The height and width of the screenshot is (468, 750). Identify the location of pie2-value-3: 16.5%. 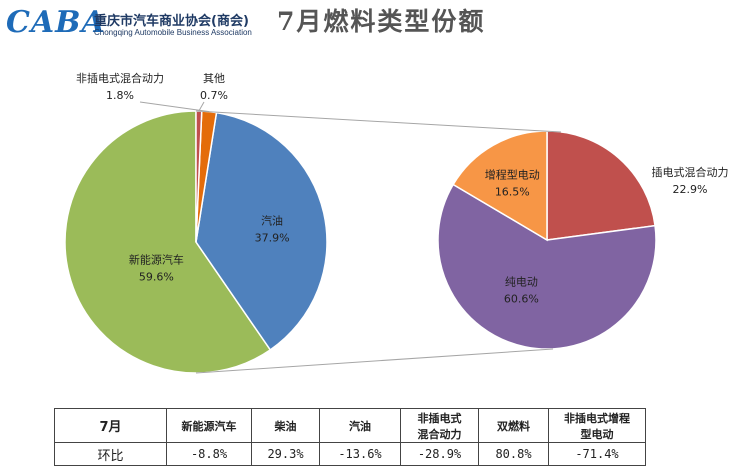
(512, 192).